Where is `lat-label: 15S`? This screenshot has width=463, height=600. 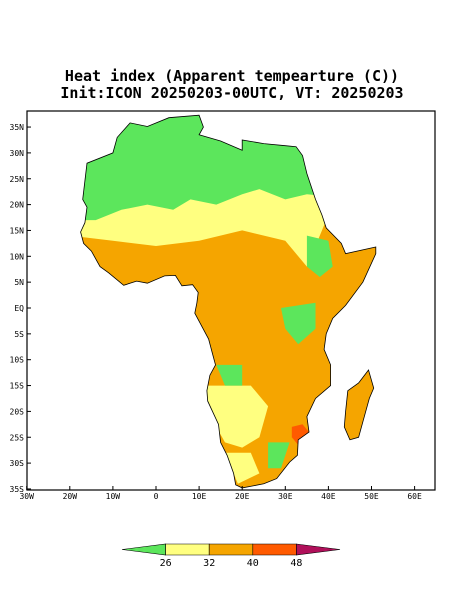
lat-label: 15S is located at coordinates (17, 386).